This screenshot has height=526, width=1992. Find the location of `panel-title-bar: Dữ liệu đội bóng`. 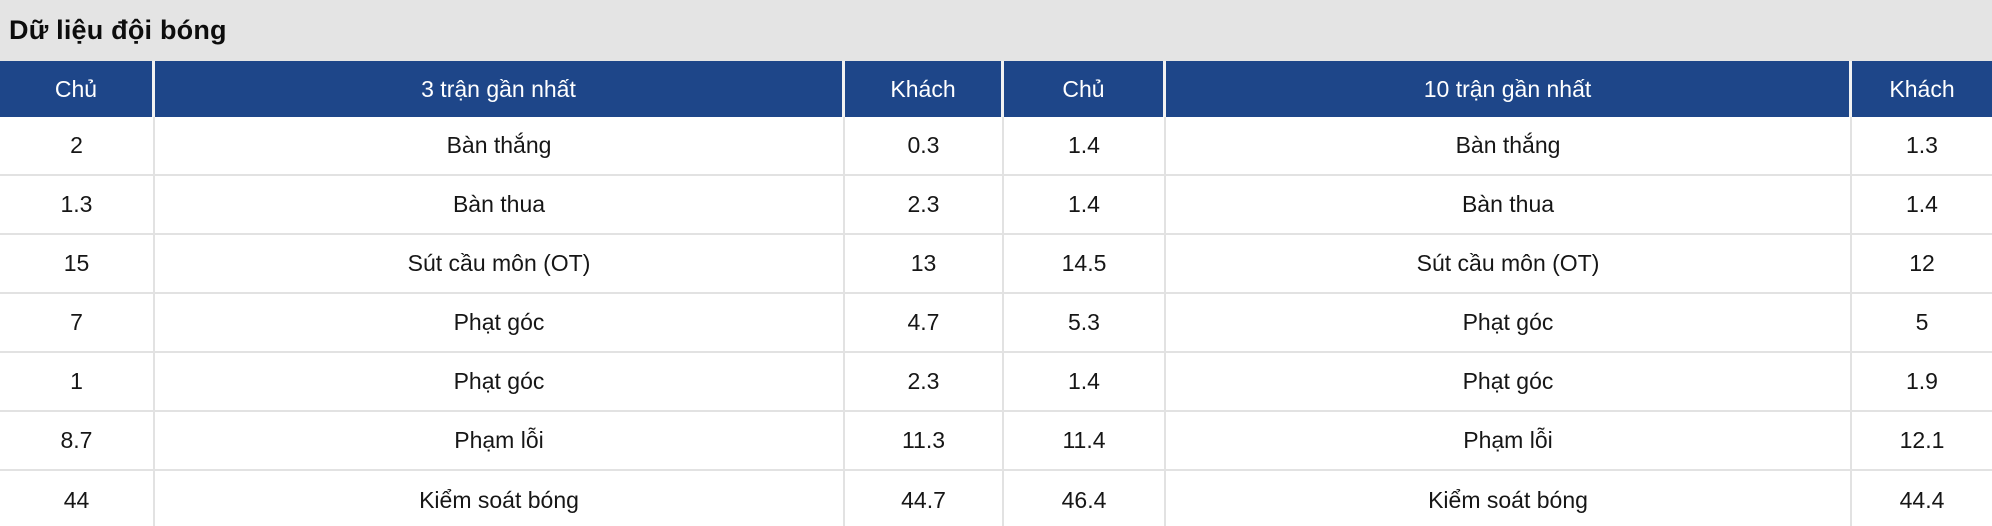

panel-title-bar: Dữ liệu đội bóng is located at coordinates (996, 30).